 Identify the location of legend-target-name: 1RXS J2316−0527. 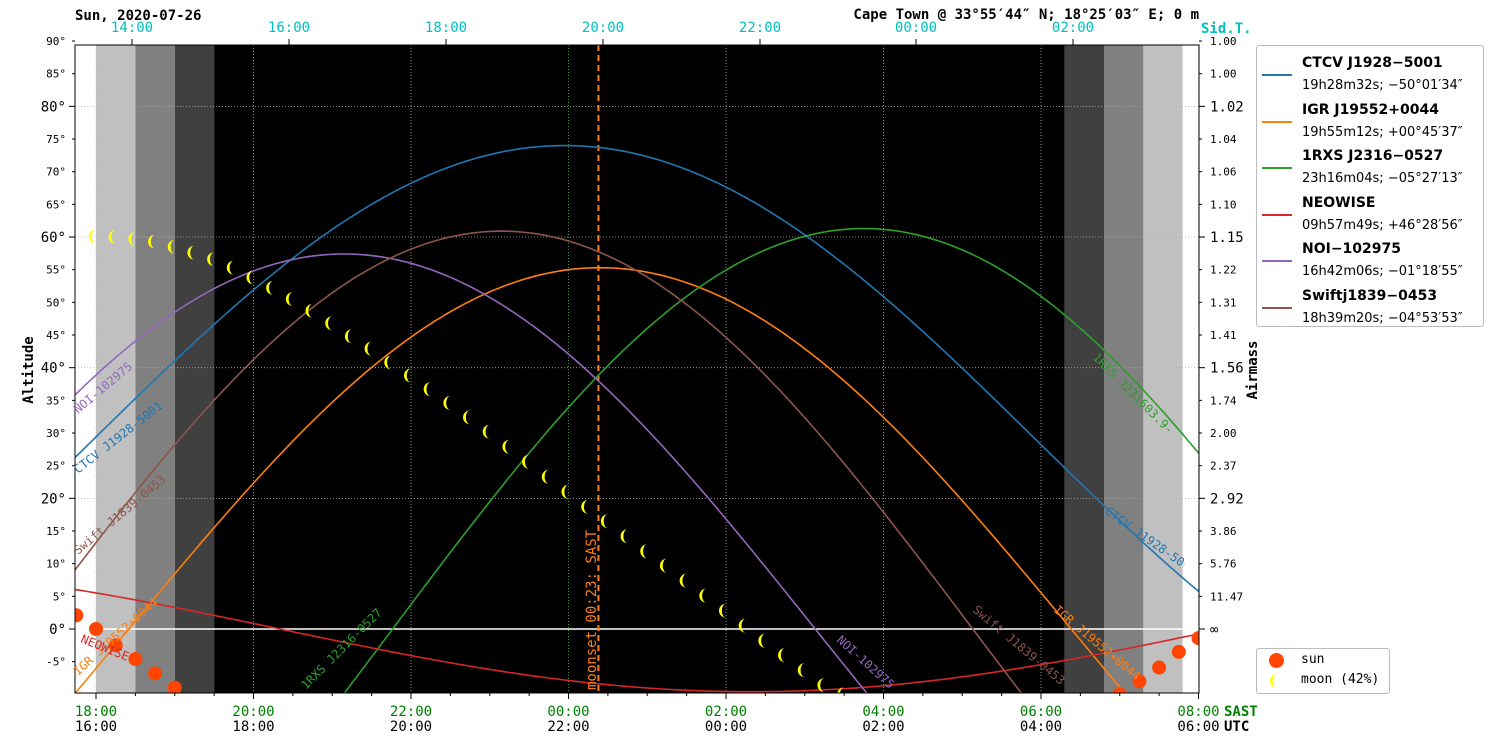
(1373, 156).